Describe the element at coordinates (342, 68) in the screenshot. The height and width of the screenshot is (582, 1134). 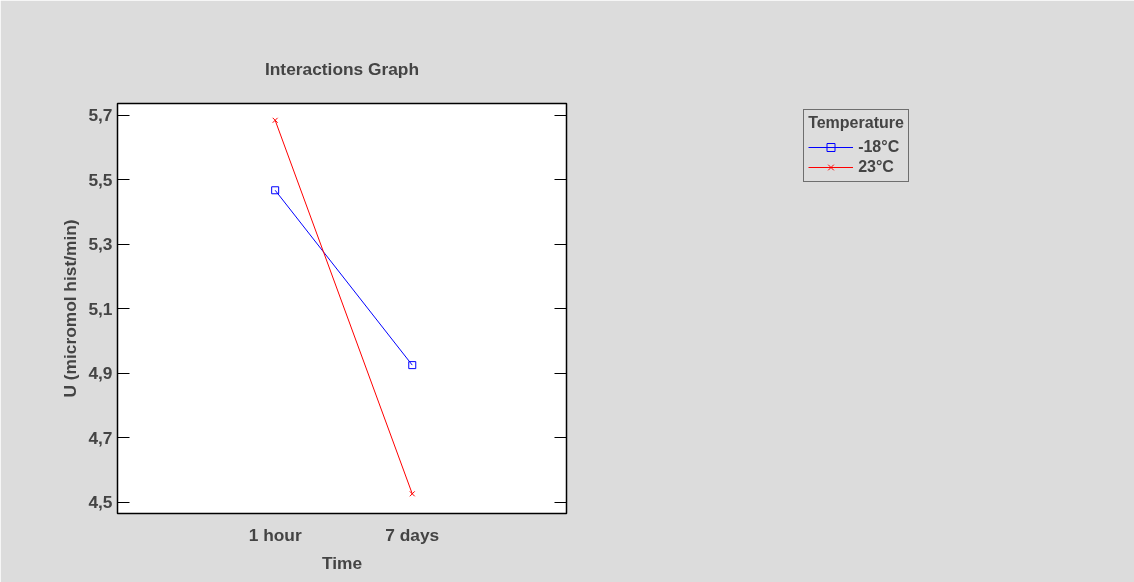
I see `chart-title: Interactions Graph` at that location.